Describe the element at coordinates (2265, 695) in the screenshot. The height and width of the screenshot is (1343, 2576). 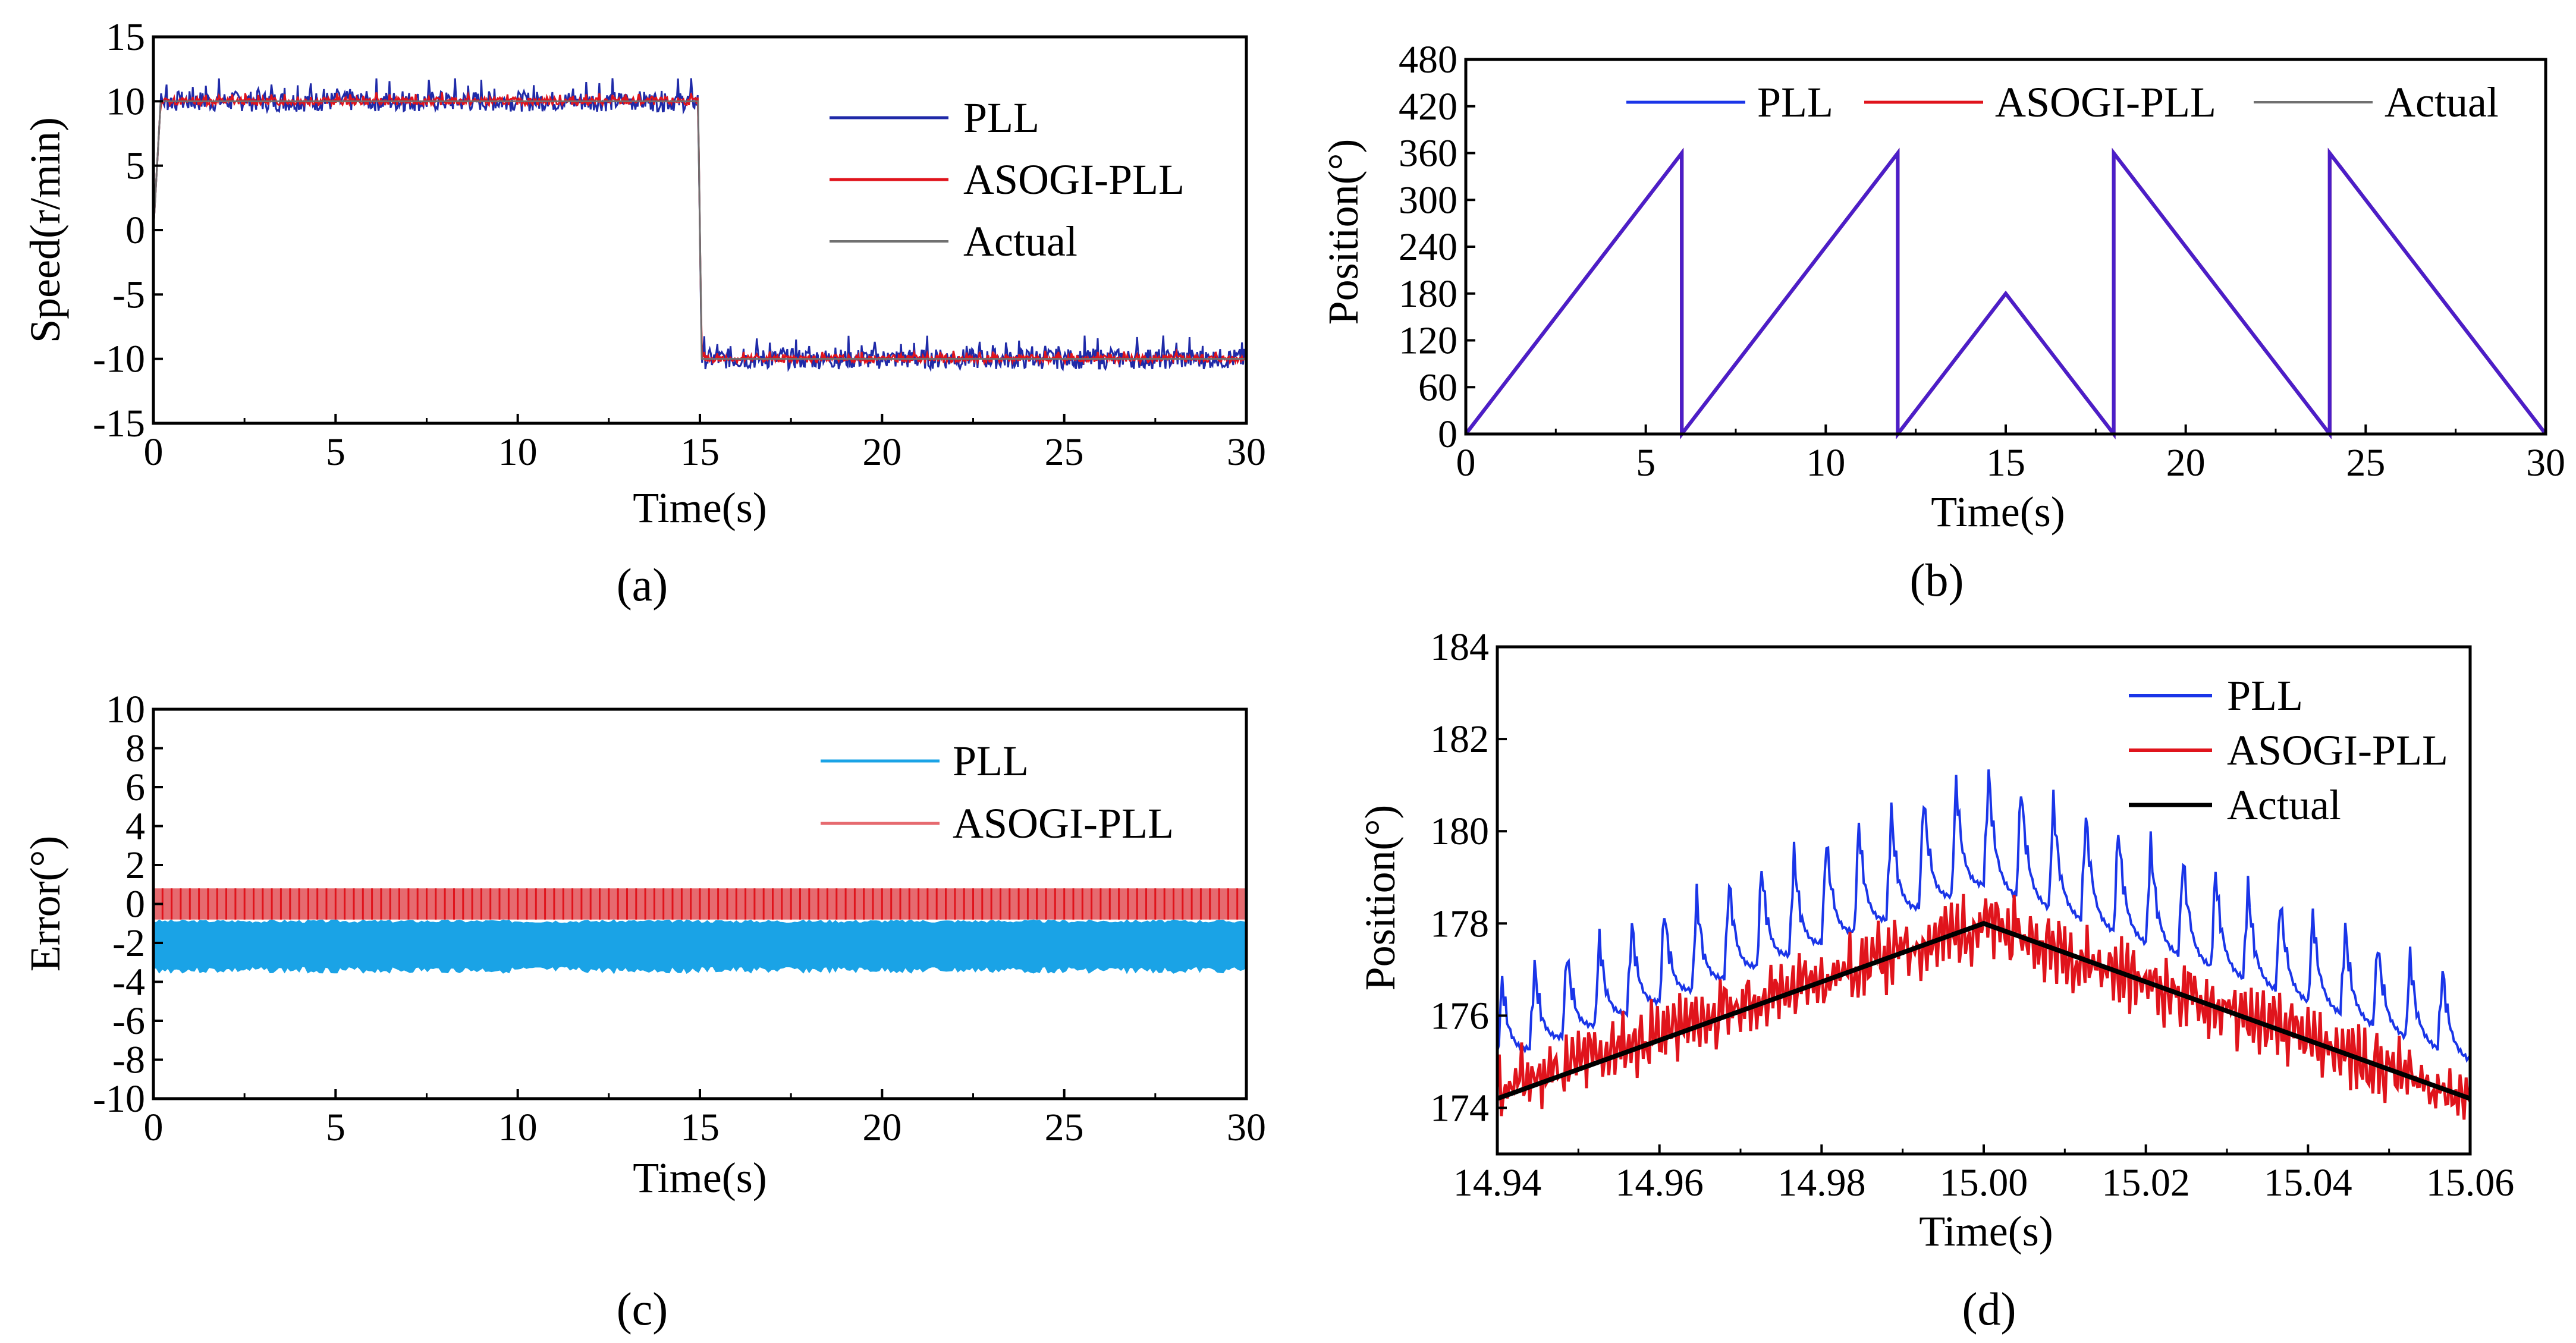
I see `panel-d-legend-pll: PLL` at that location.